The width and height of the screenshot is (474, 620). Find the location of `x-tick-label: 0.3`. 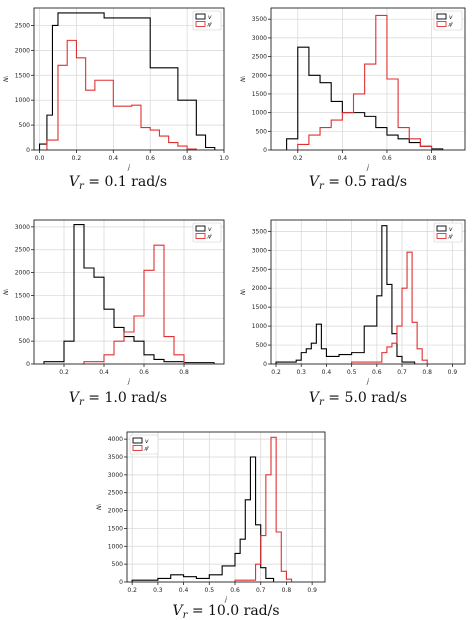

x-tick-label: 0.3 is located at coordinates (301, 372).